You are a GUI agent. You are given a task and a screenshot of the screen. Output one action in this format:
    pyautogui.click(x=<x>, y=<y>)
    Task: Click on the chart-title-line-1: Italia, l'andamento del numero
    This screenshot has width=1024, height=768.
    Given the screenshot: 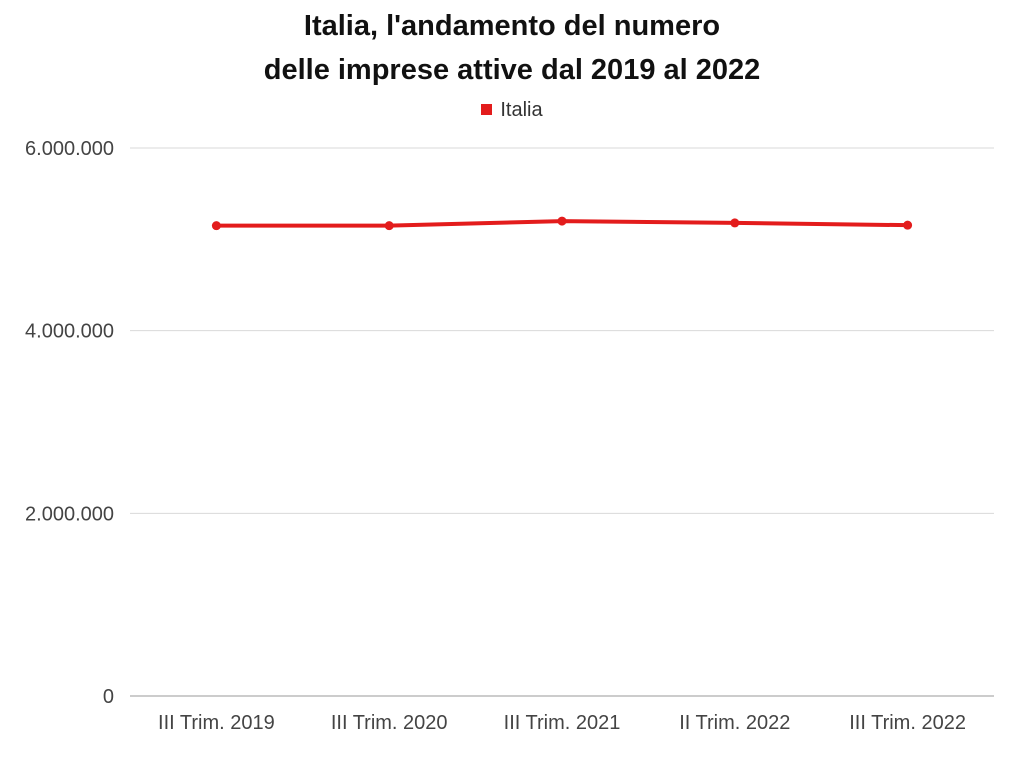 What is the action you would take?
    pyautogui.click(x=512, y=26)
    